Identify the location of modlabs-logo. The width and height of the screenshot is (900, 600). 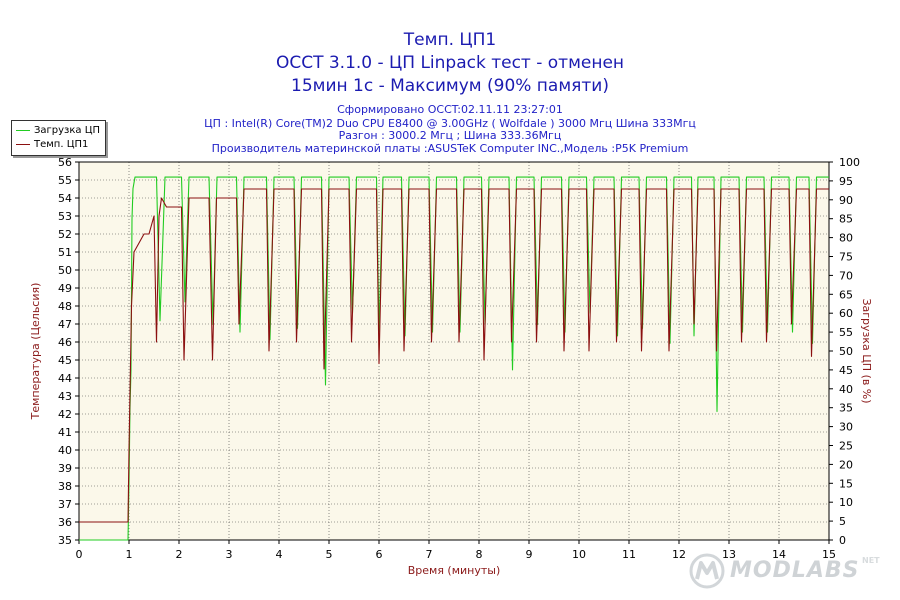
(707, 571).